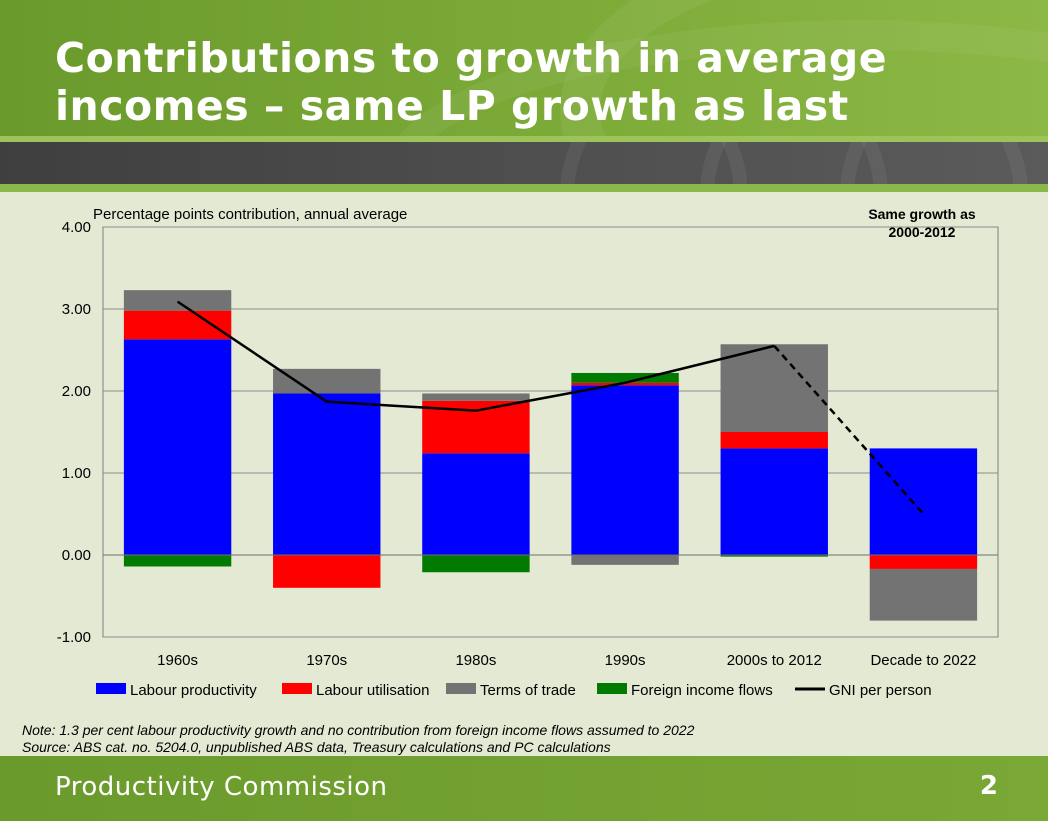 Image resolution: width=1048 pixels, height=821 pixels. Describe the element at coordinates (923, 660) in the screenshot. I see `x-tick-label: Decade to 2022` at that location.